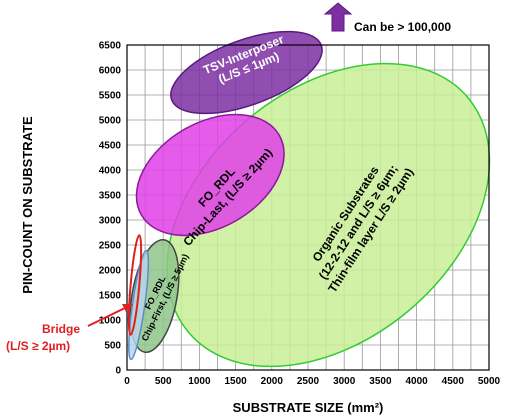  I want to click on x-tick-label: 2500, so click(308, 381).